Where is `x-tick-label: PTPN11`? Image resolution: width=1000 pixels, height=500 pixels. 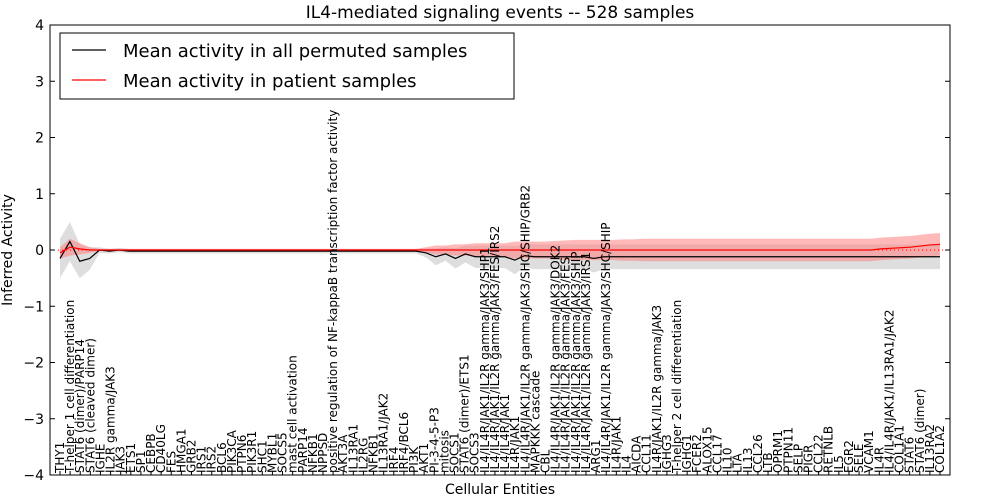 x-tick-label: PTPN11 is located at coordinates (788, 450).